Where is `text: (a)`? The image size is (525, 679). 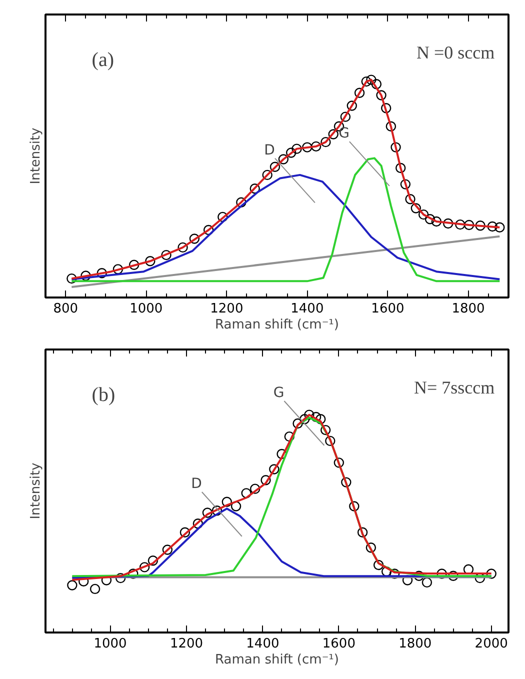
text: (a) is located at coordinates (103, 60).